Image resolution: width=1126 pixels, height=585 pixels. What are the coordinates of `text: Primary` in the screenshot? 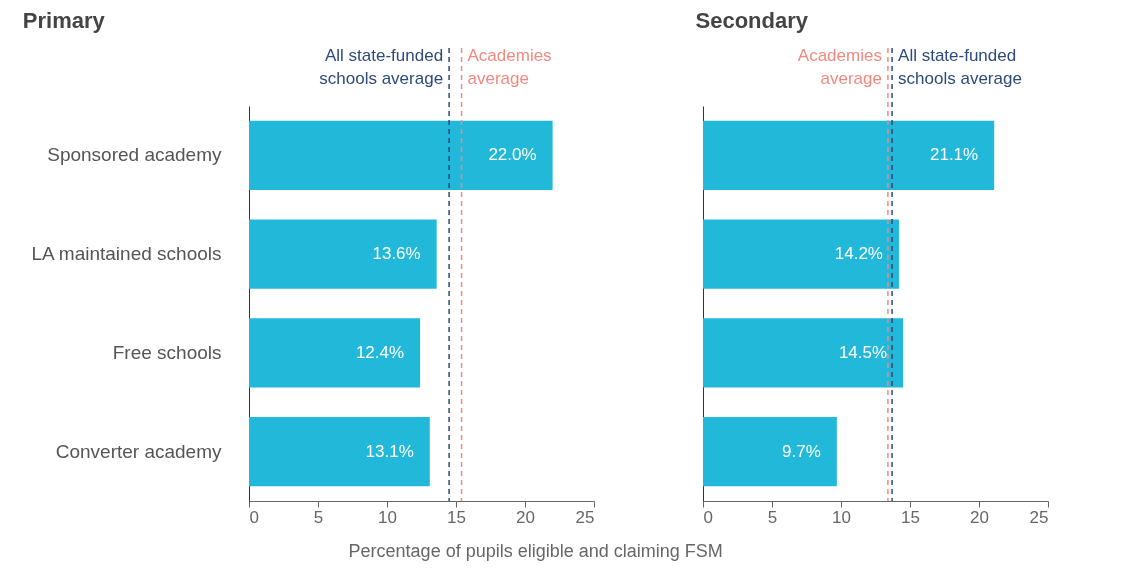 It's located at (64, 20).